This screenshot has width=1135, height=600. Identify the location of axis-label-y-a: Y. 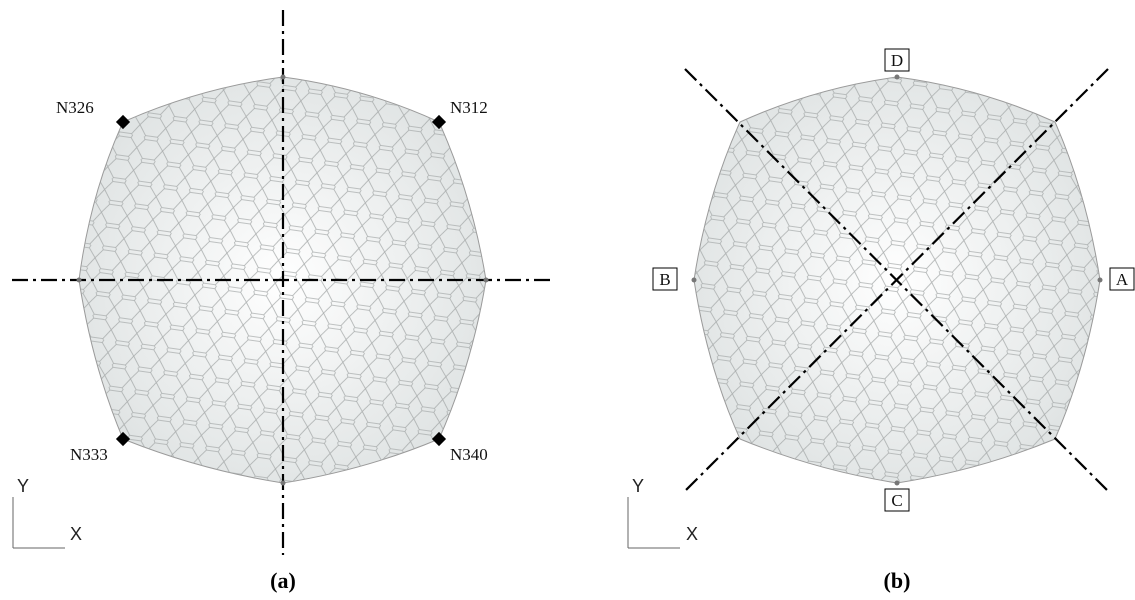
(23, 486).